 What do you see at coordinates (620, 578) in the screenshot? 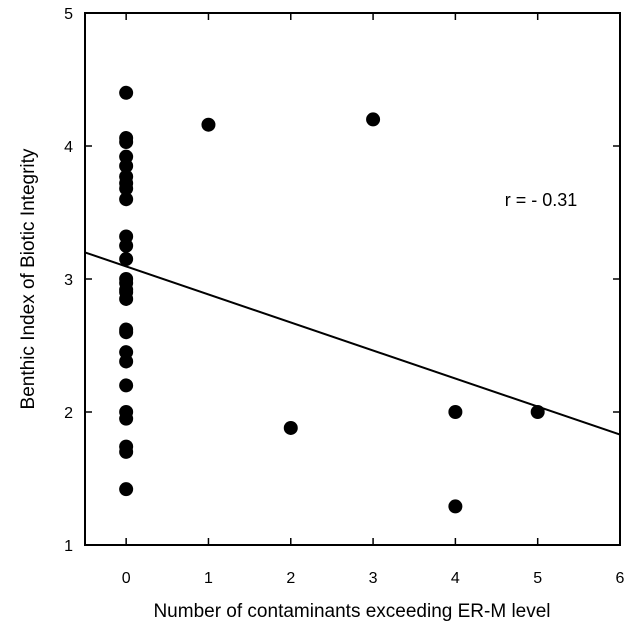
I see `x-tick-label: 6` at bounding box center [620, 578].